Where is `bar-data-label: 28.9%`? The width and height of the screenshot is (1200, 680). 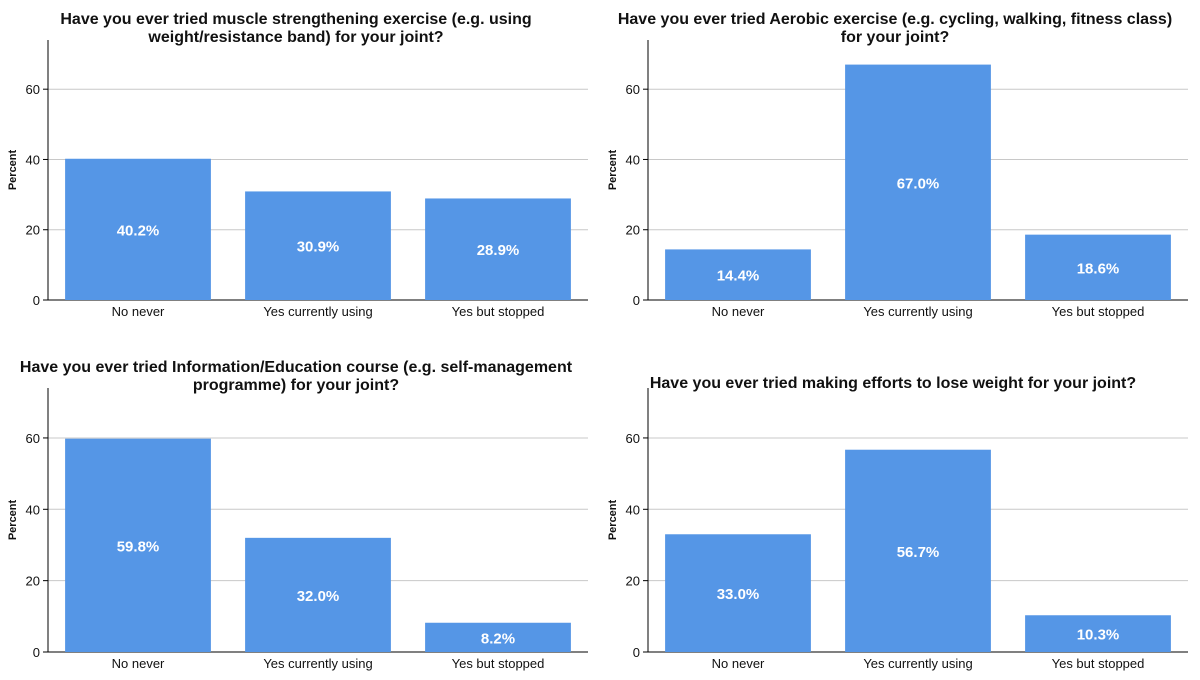 bar-data-label: 28.9% is located at coordinates (498, 250).